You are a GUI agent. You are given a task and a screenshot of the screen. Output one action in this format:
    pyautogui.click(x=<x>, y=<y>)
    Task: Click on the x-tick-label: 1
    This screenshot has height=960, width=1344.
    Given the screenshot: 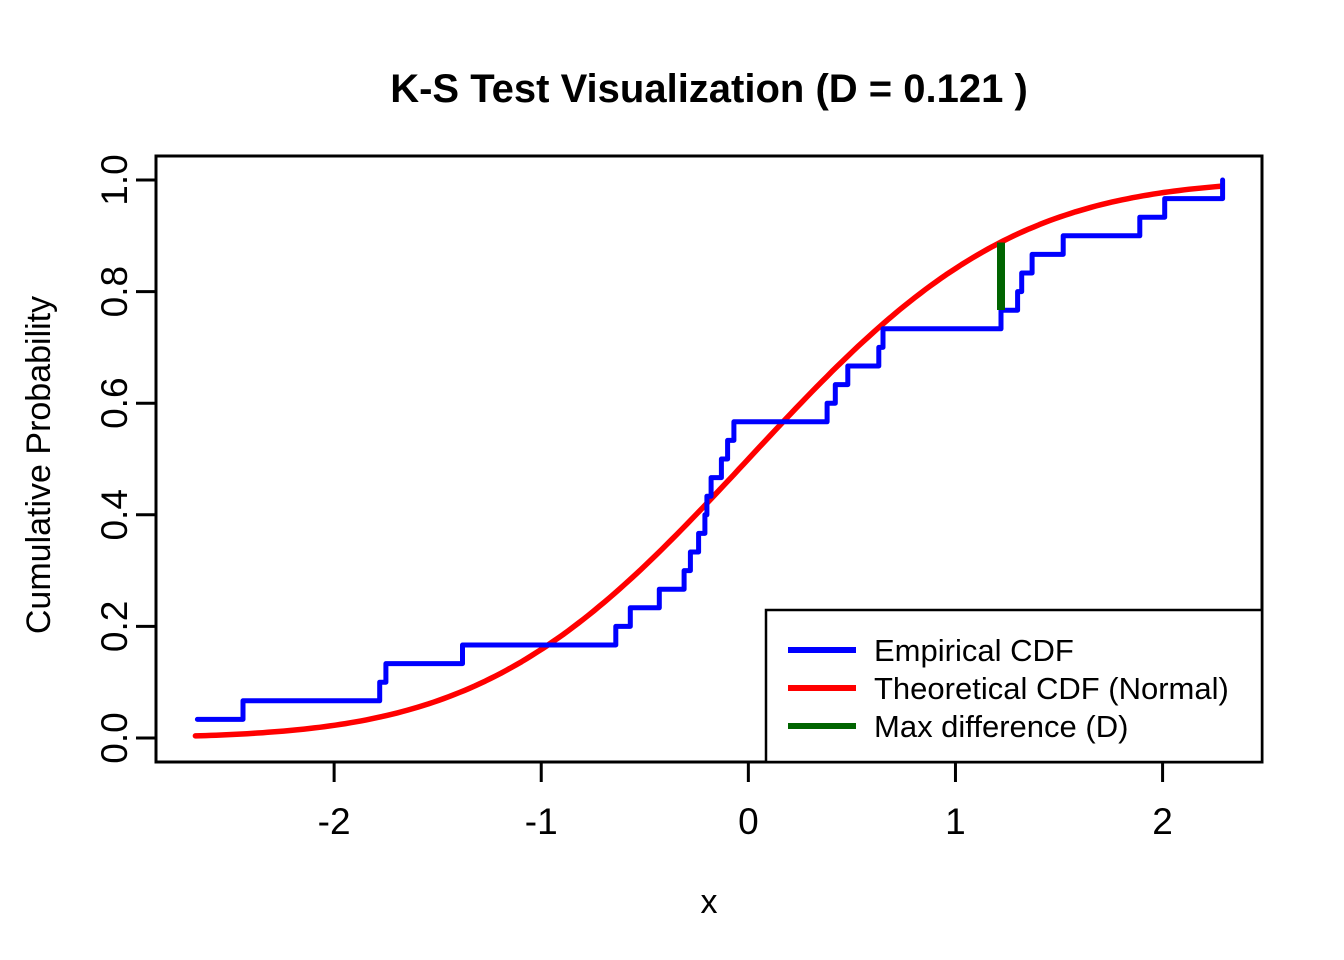 What is the action you would take?
    pyautogui.click(x=955, y=821)
    